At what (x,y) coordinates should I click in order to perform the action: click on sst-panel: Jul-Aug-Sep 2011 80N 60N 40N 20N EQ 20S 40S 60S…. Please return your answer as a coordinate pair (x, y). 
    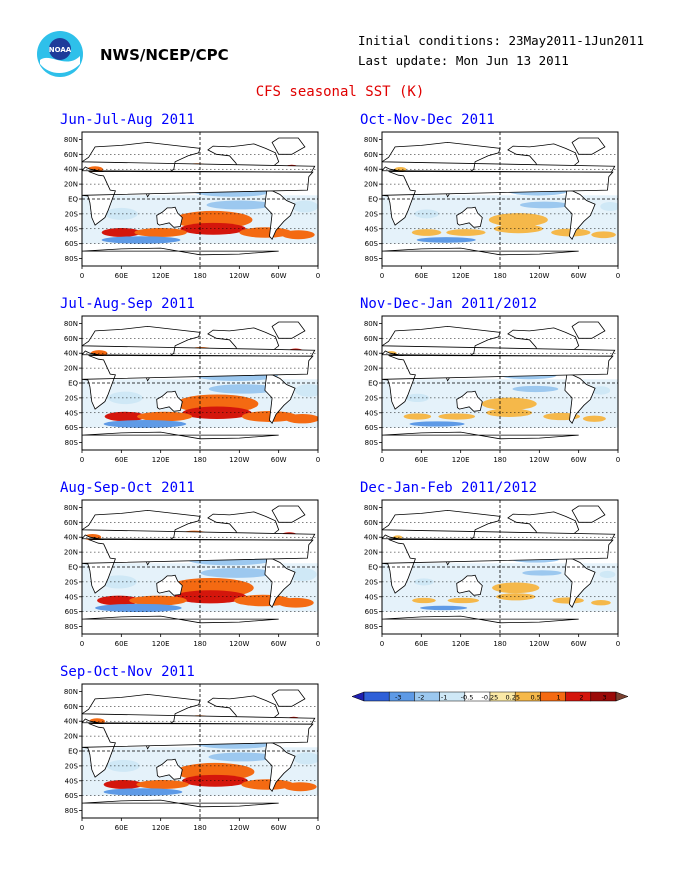
    Looking at the image, I should click on (215, 383).